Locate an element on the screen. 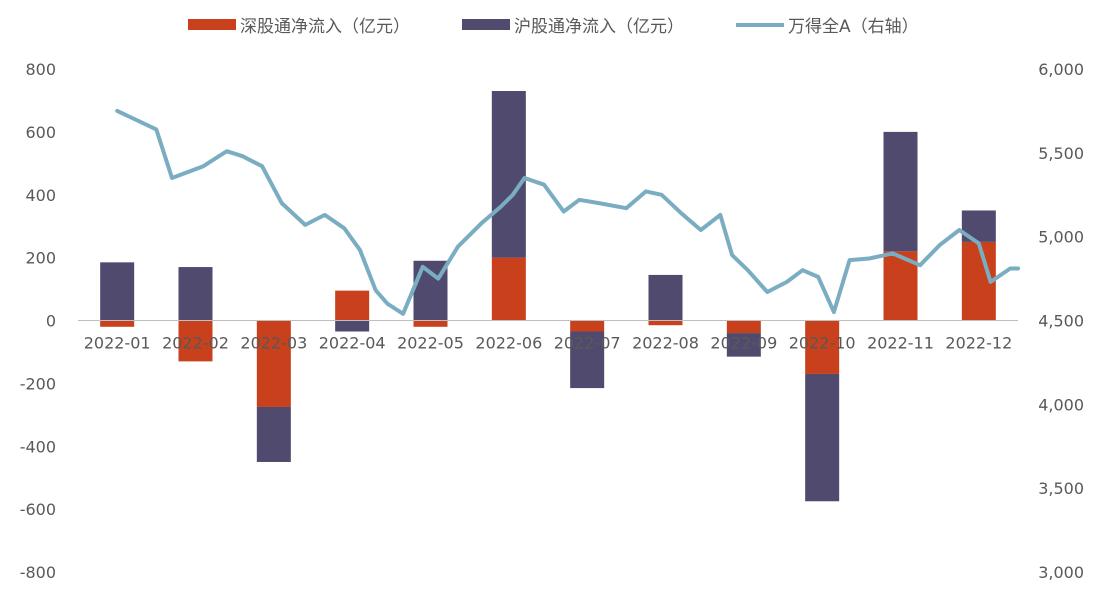  left-tick-label: 0 is located at coordinates (51, 321).